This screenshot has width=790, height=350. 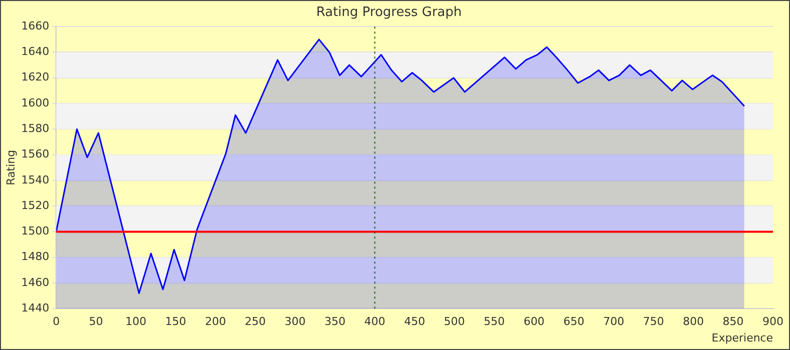 What do you see at coordinates (534, 321) in the screenshot?
I see `x-tick-label: 600` at bounding box center [534, 321].